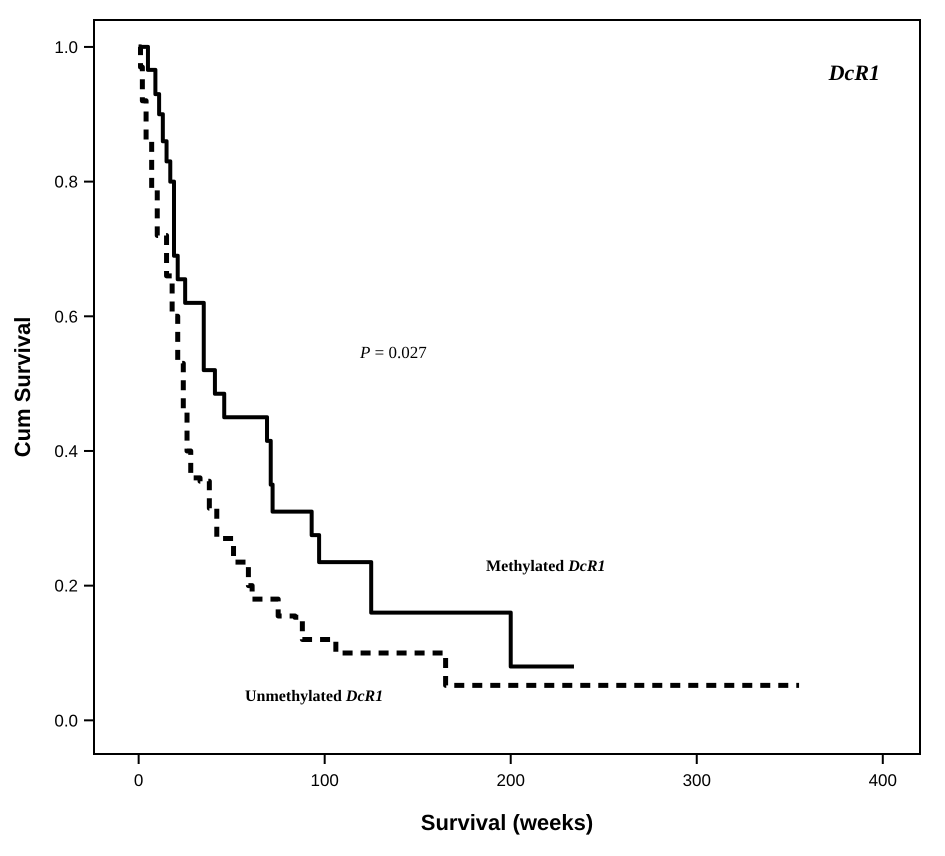 Image resolution: width=945 pixels, height=856 pixels. What do you see at coordinates (66, 720) in the screenshot?
I see `y-tick-label: 0.0` at bounding box center [66, 720].